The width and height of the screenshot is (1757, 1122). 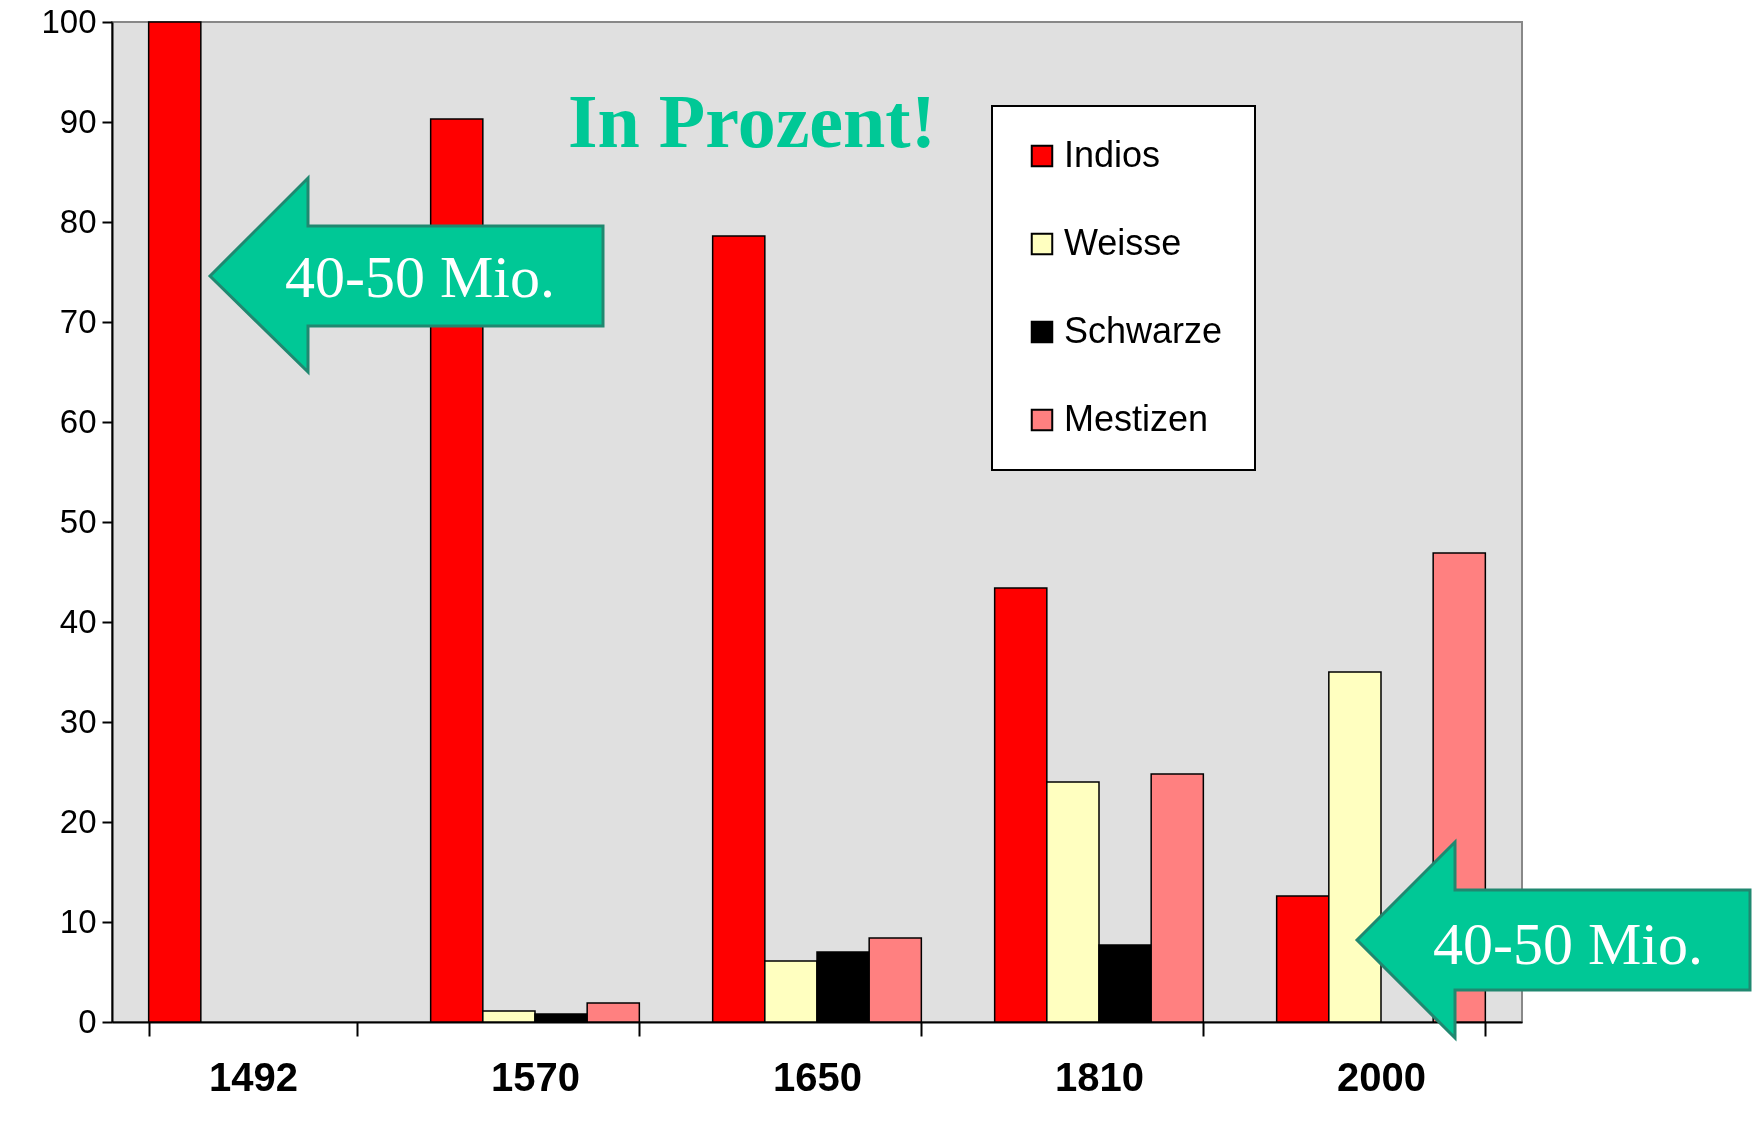 I want to click on y-tick-label: 40, so click(x=78, y=621).